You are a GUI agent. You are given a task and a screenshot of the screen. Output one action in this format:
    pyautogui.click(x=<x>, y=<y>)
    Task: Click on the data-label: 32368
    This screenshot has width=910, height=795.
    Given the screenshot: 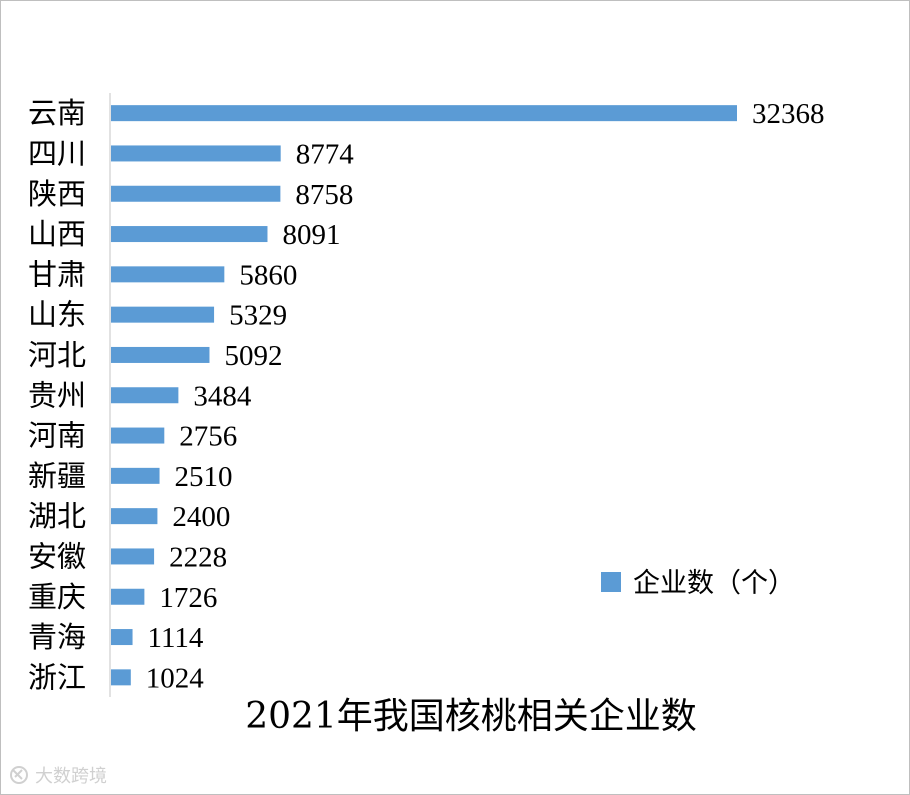 What is the action you would take?
    pyautogui.click(x=788, y=114)
    